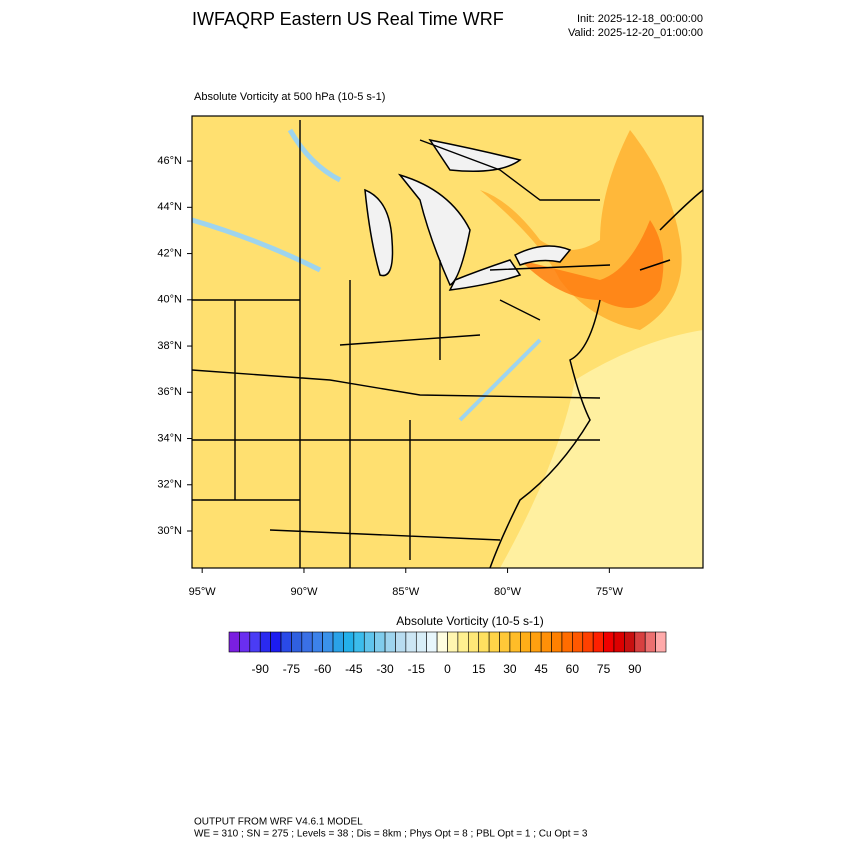 This screenshot has width=850, height=855. Describe the element at coordinates (508, 592) in the screenshot. I see `x-tick-label: 80°W` at that location.